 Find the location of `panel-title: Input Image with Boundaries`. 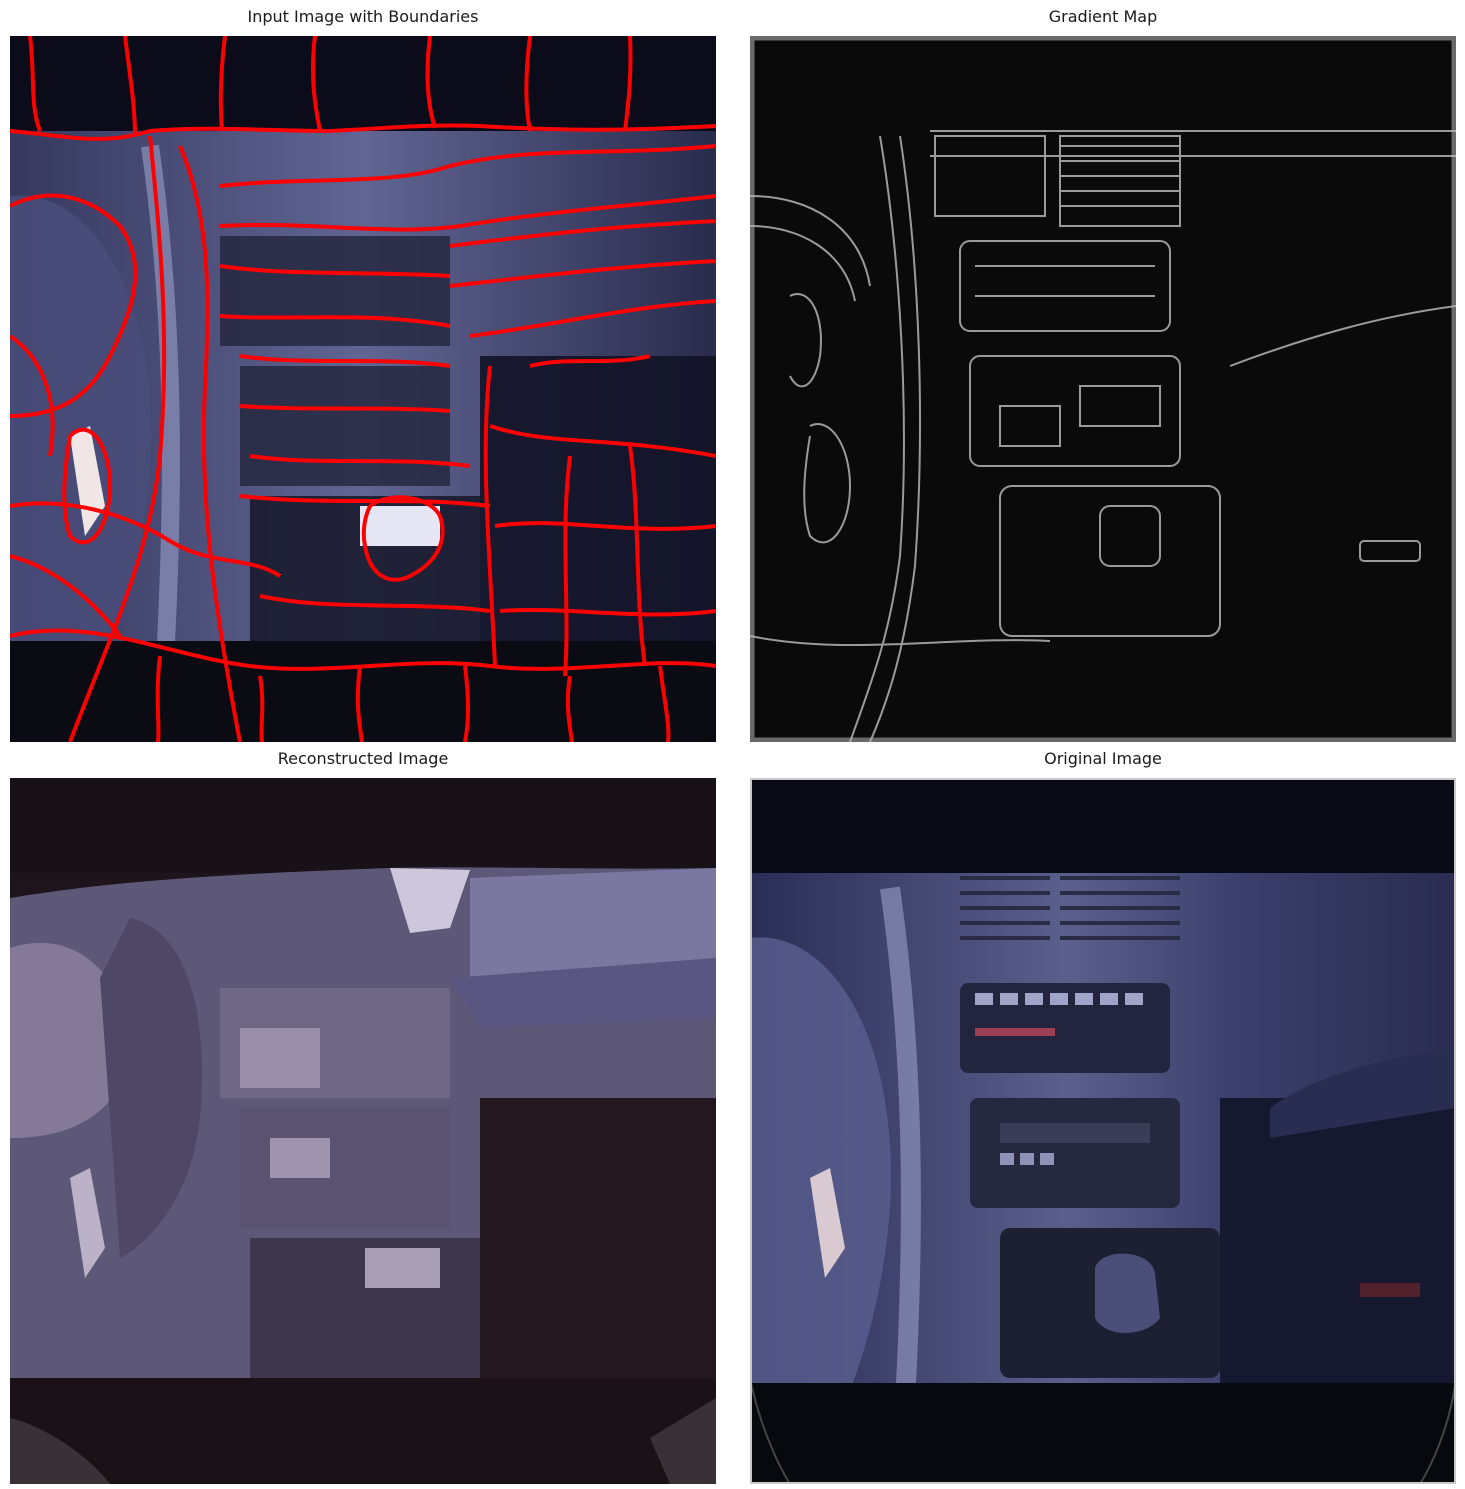

panel-title: Input Image with Boundaries is located at coordinates (363, 16).